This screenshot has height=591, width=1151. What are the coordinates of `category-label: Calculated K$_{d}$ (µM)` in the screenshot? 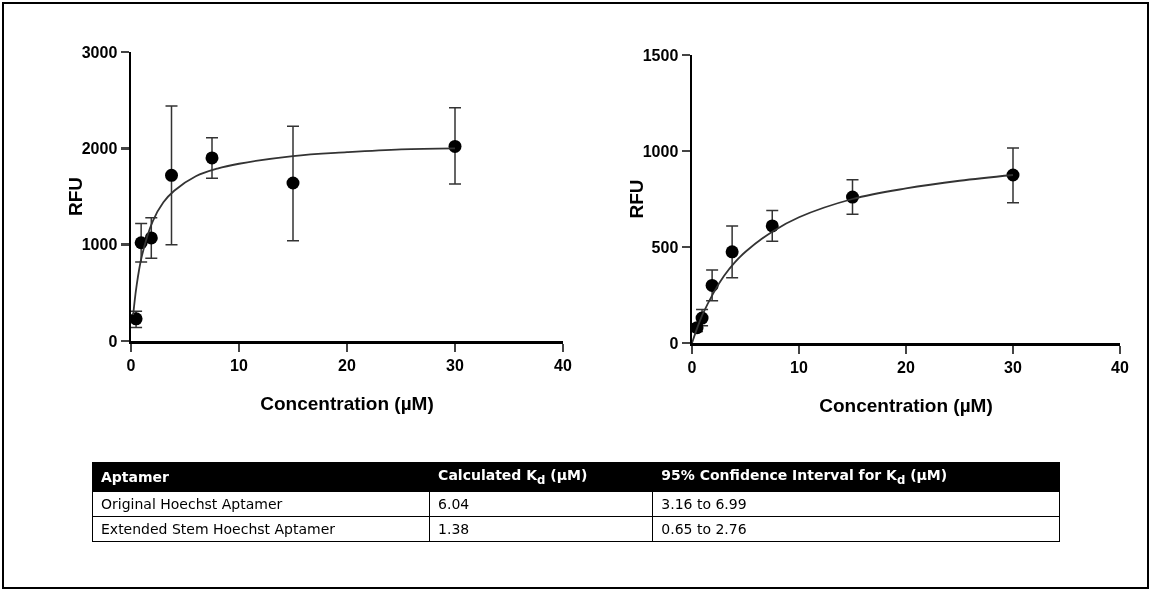 It's located at (541, 477).